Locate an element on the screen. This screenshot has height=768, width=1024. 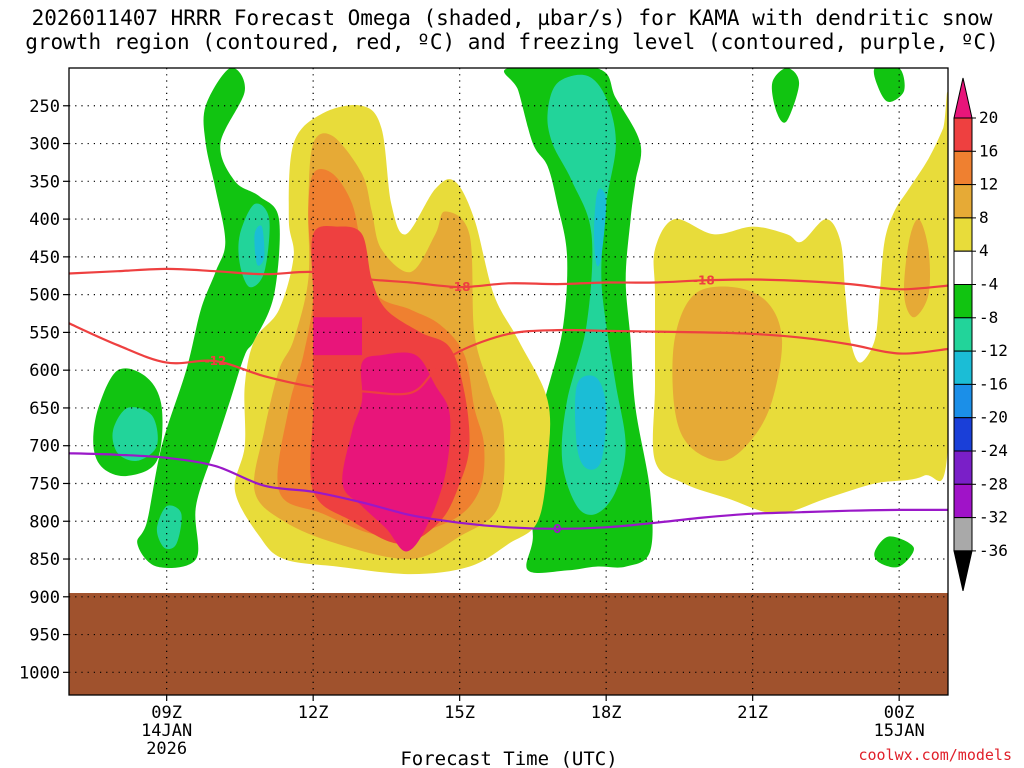
colorbar-label: 4 is located at coordinates (984, 250).